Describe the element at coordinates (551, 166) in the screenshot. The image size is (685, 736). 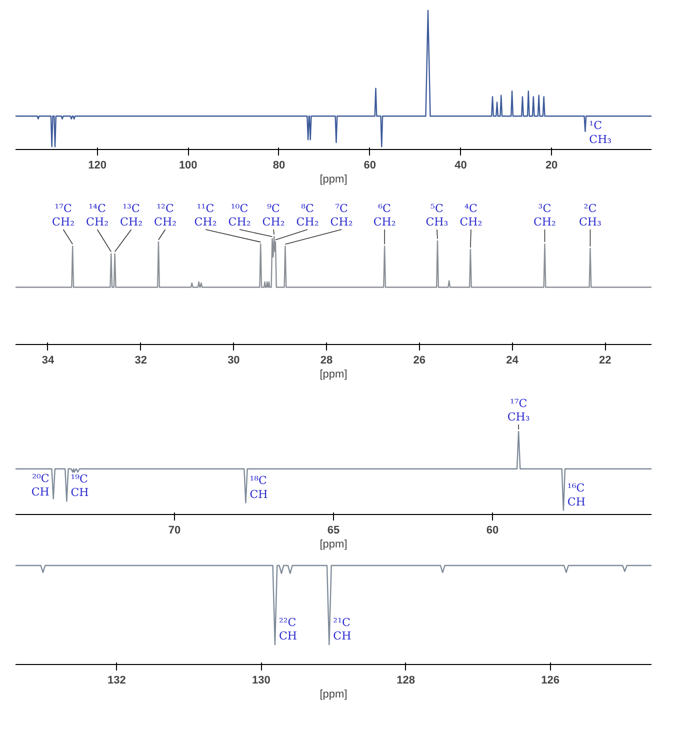
I see `x-tick-label: 20` at that location.